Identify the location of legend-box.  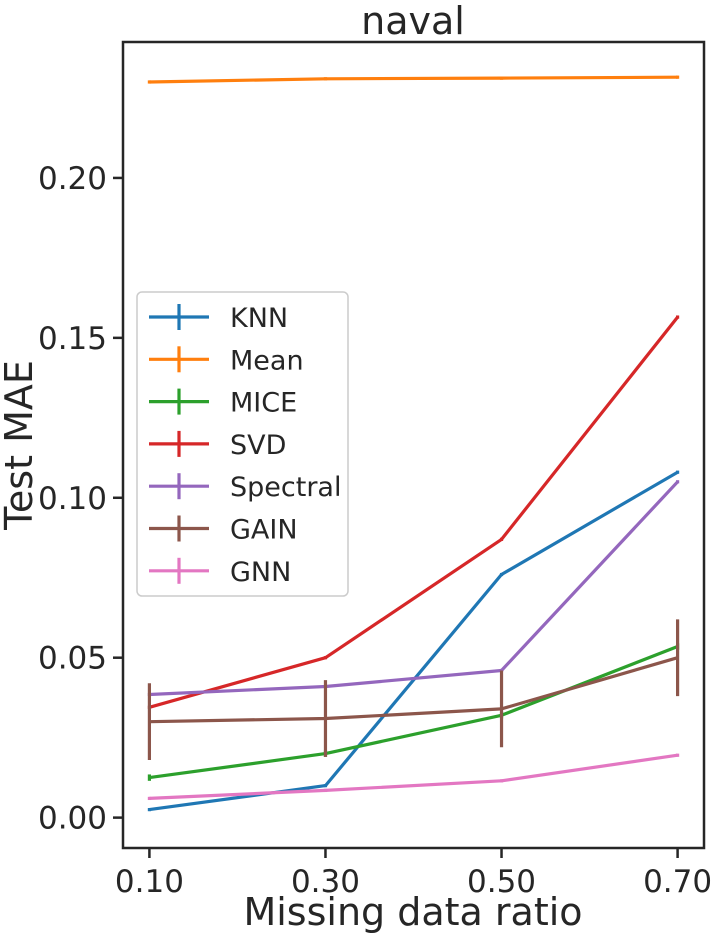
(242, 444).